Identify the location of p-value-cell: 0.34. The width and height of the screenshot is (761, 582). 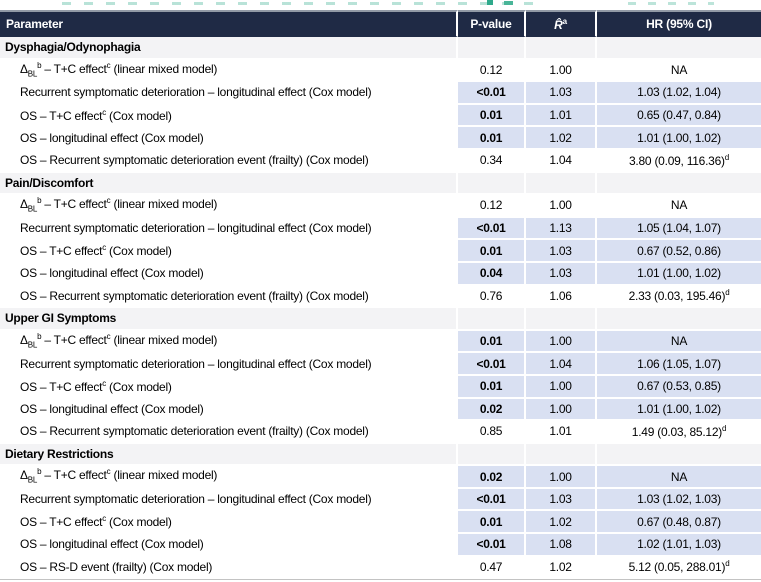
(492, 161).